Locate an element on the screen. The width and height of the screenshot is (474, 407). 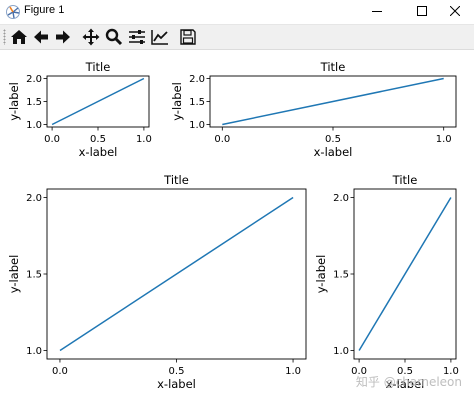
maximize-button is located at coordinates (422, 11).